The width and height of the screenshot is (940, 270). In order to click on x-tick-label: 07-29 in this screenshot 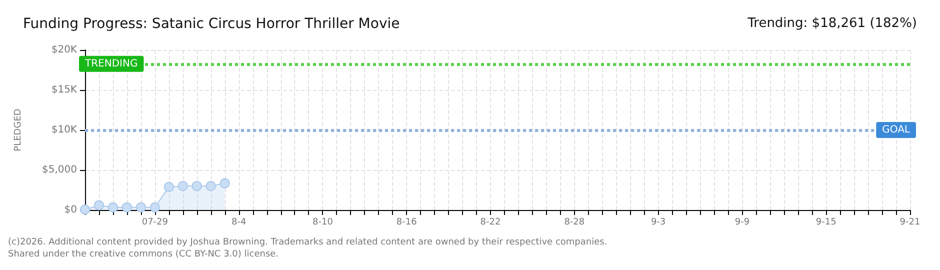, I will do `click(155, 223)`.